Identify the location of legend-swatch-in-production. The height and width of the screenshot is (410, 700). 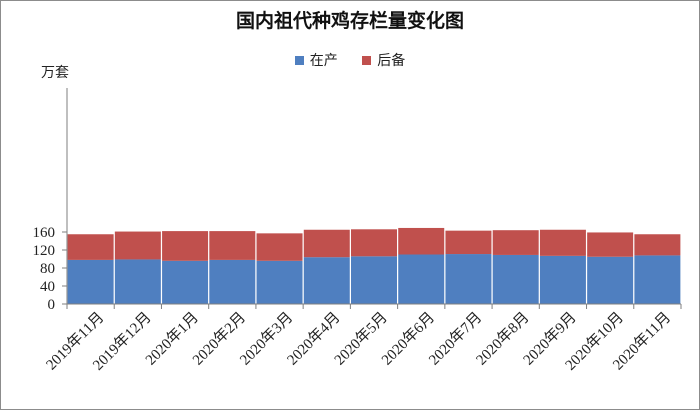
(299, 60).